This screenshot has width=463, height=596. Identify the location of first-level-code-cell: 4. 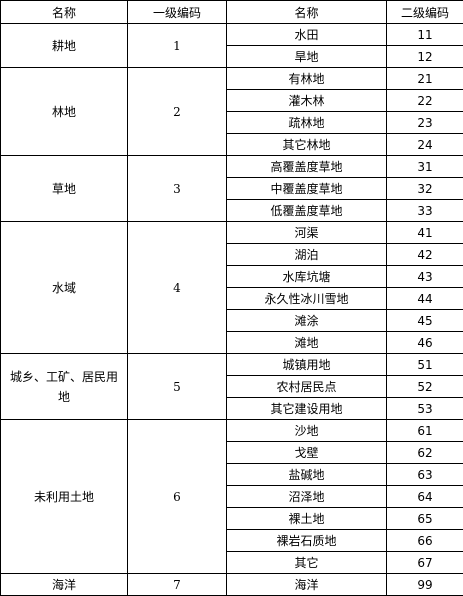
(177, 288).